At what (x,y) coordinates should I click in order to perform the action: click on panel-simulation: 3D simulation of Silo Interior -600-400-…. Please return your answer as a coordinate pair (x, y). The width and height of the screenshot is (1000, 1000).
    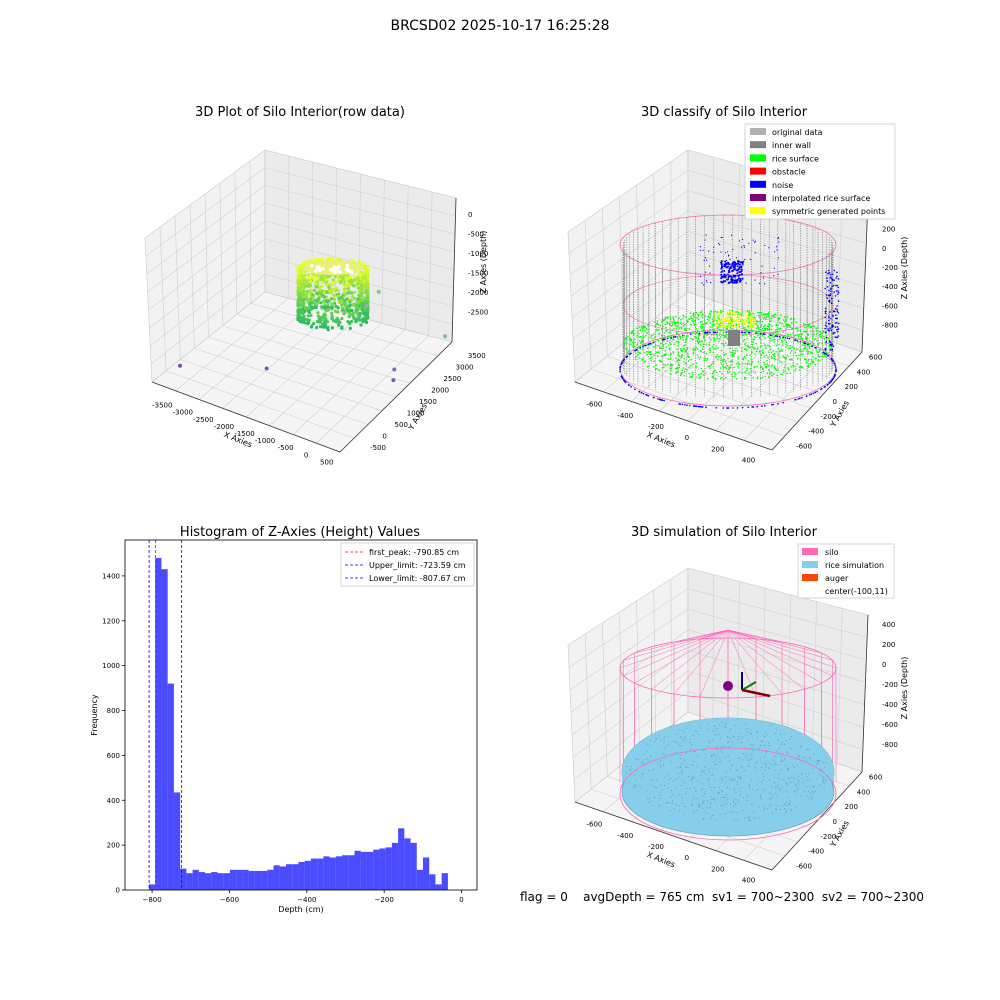
    Looking at the image, I should click on (738, 704).